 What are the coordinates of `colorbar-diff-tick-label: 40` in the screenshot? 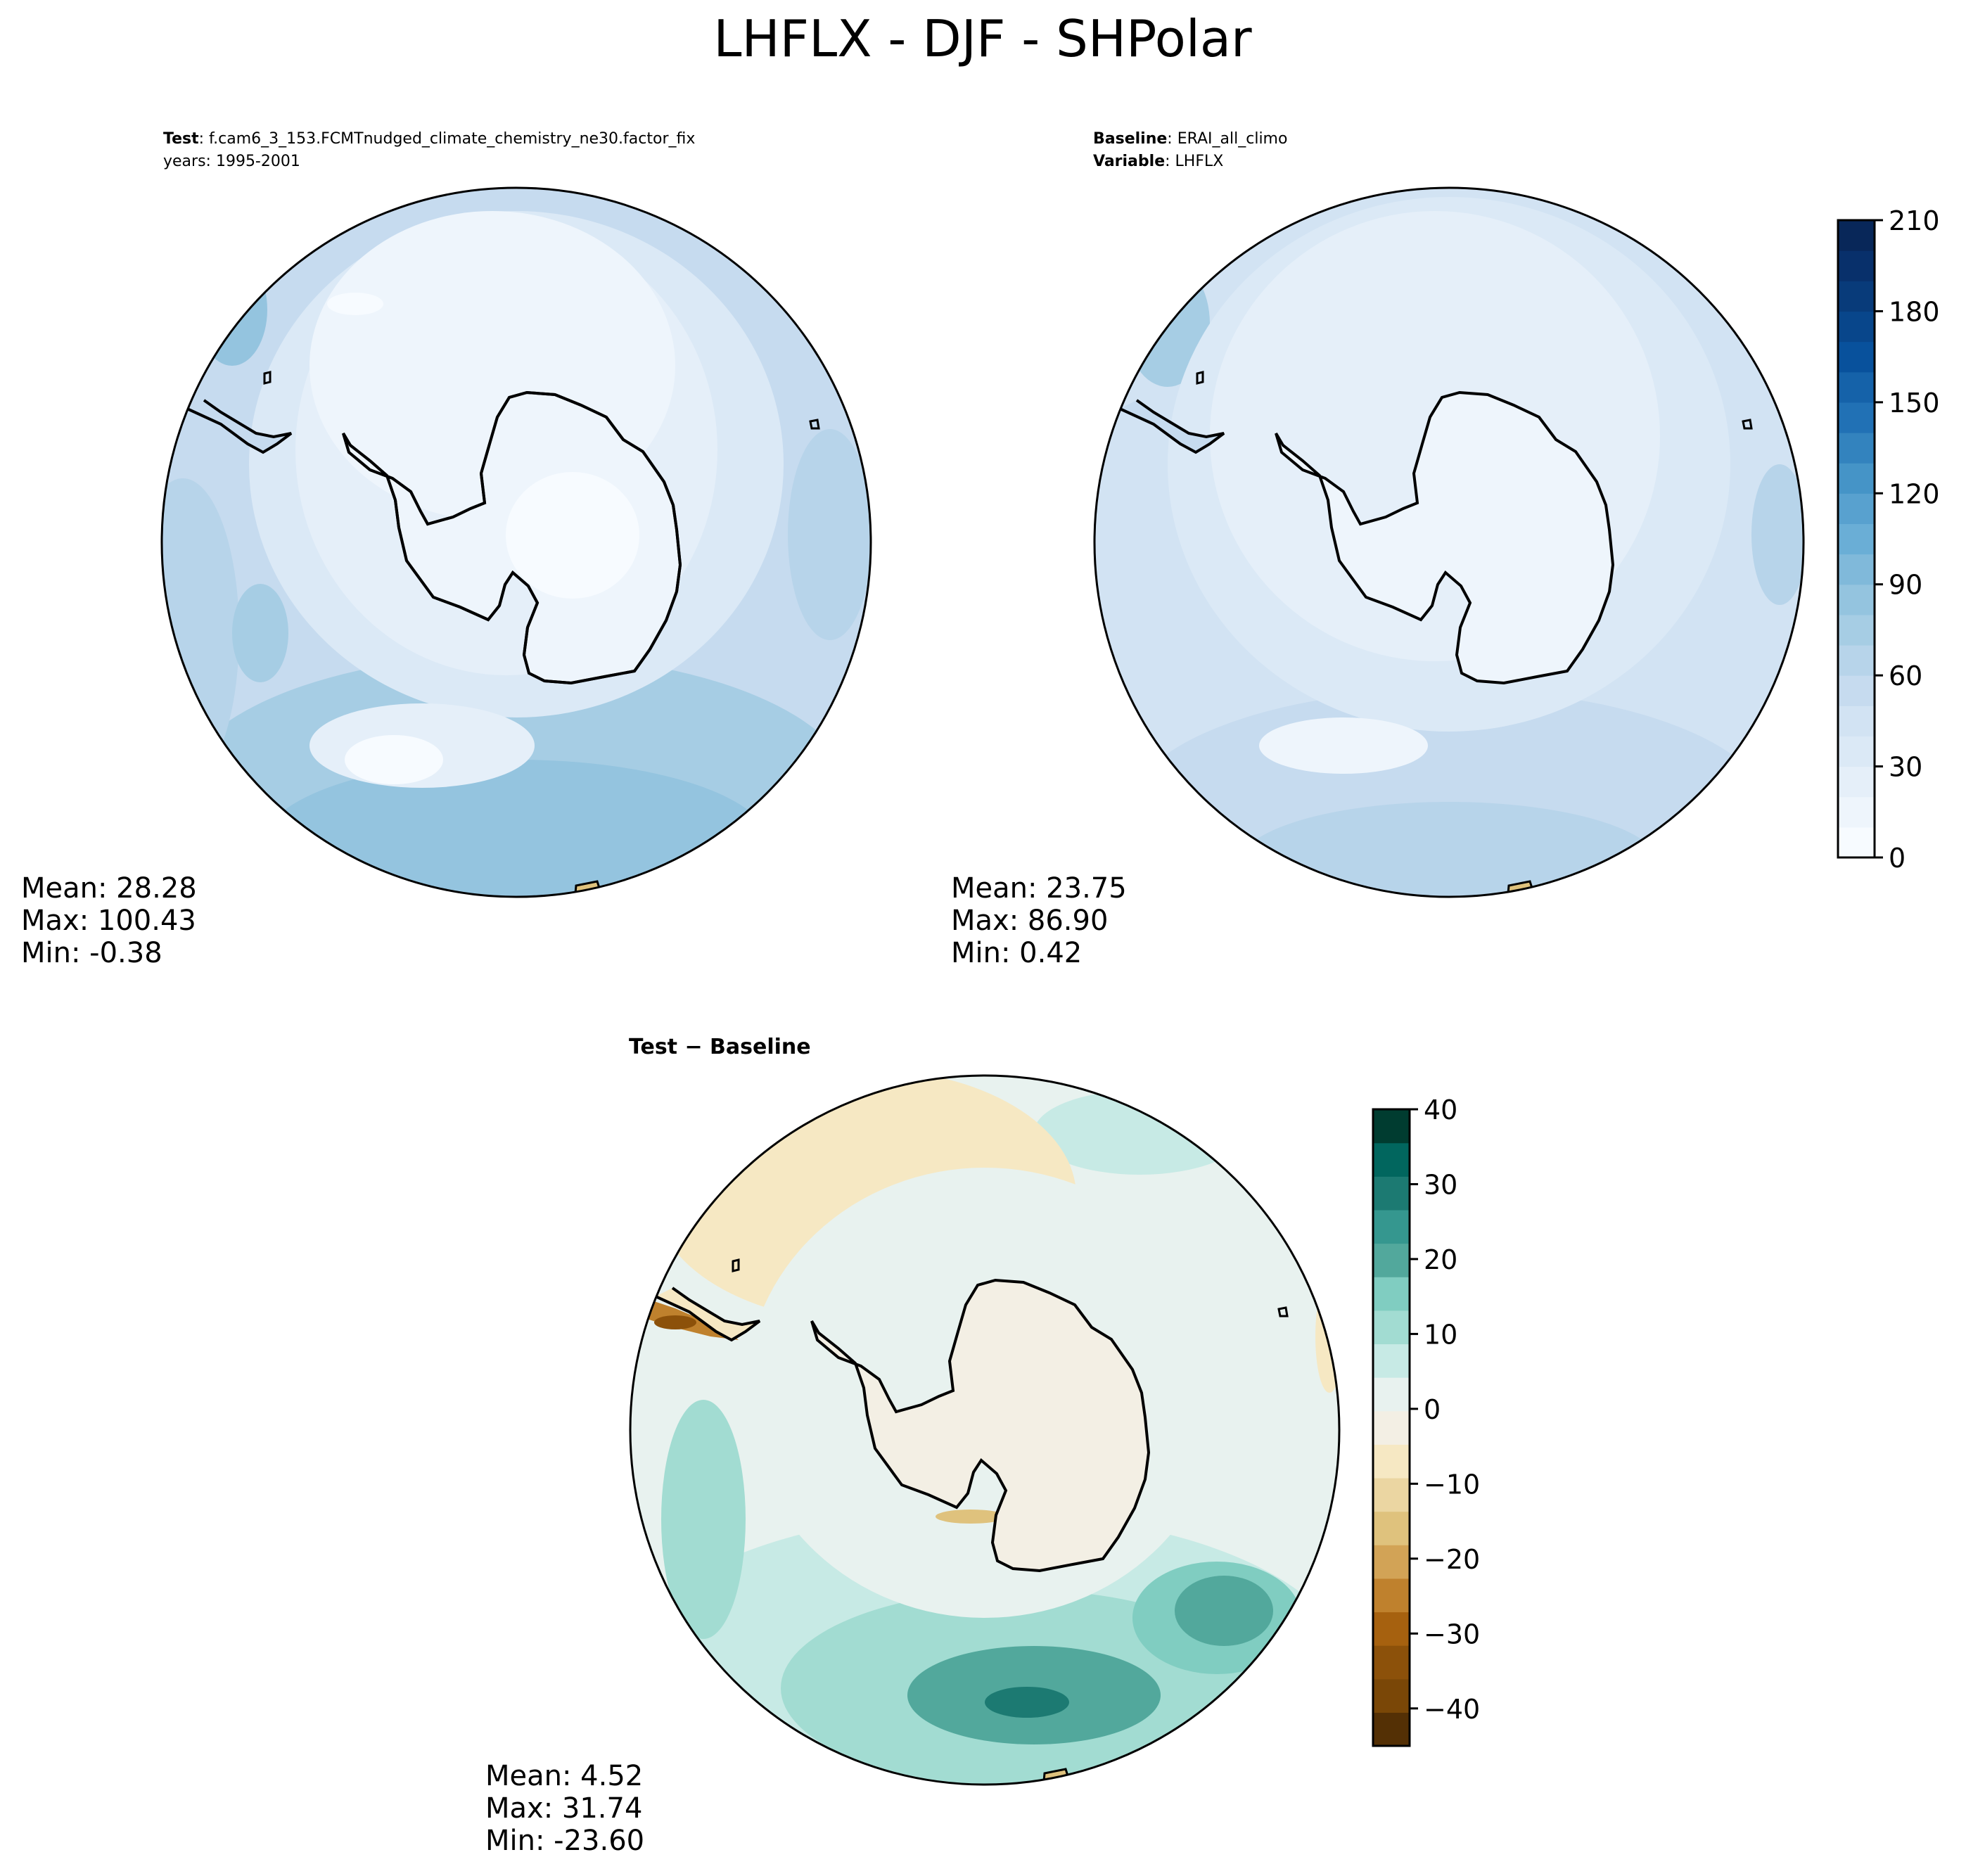 It's located at (1440, 1110).